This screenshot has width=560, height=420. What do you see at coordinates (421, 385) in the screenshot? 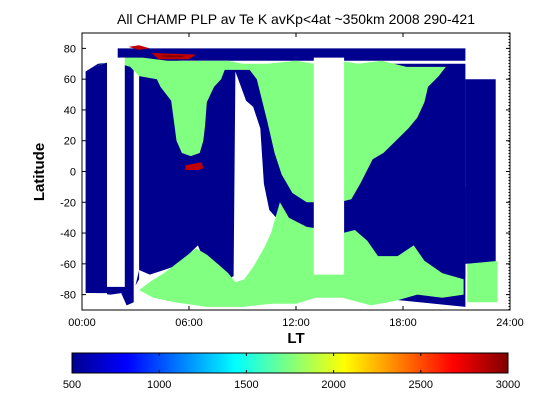
I see `colorbar-tick-label: 2500` at bounding box center [421, 385].